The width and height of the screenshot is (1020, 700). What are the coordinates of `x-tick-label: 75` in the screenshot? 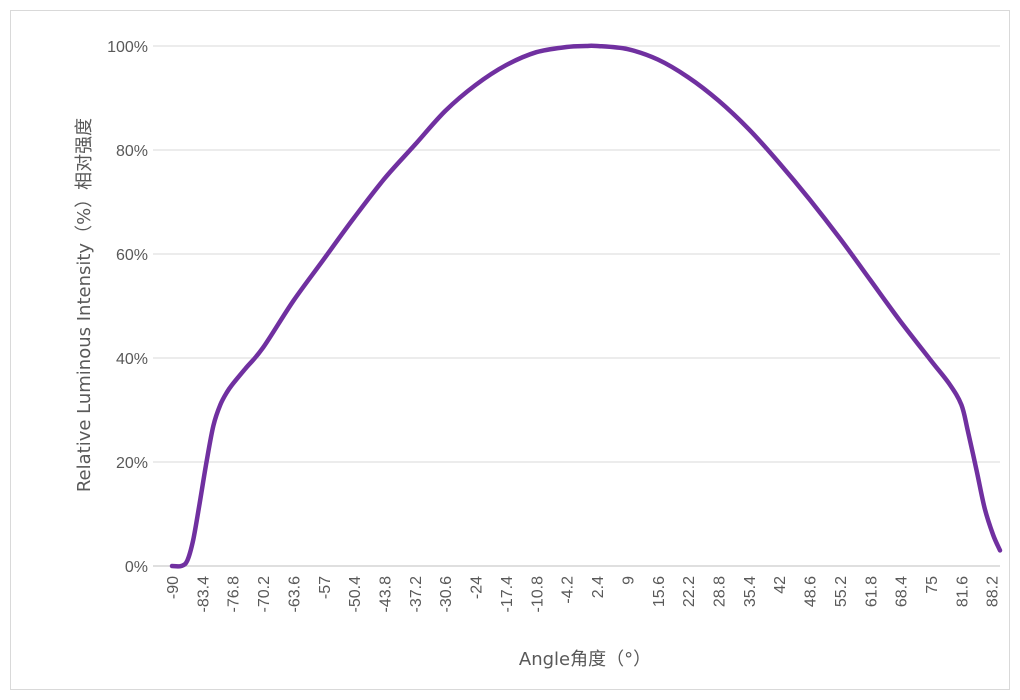 It's located at (932, 585).